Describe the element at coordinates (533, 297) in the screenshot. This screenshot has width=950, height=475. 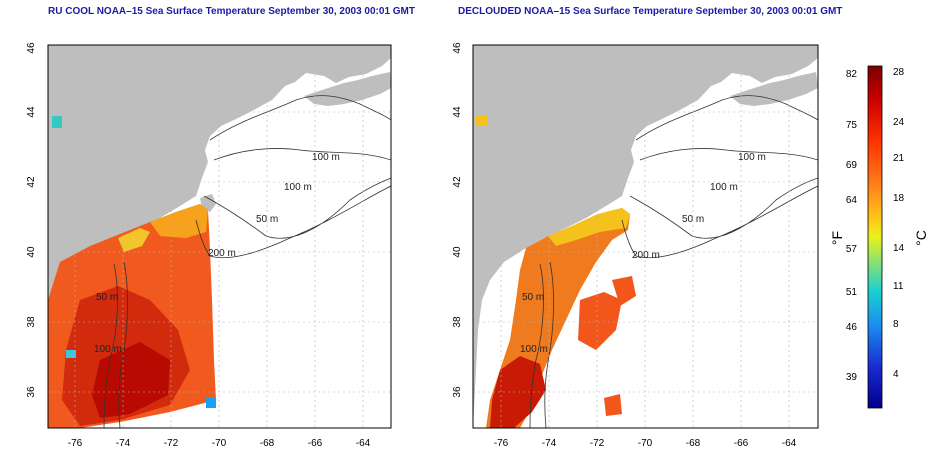
I see `right-contour-label-5: 50 m` at that location.